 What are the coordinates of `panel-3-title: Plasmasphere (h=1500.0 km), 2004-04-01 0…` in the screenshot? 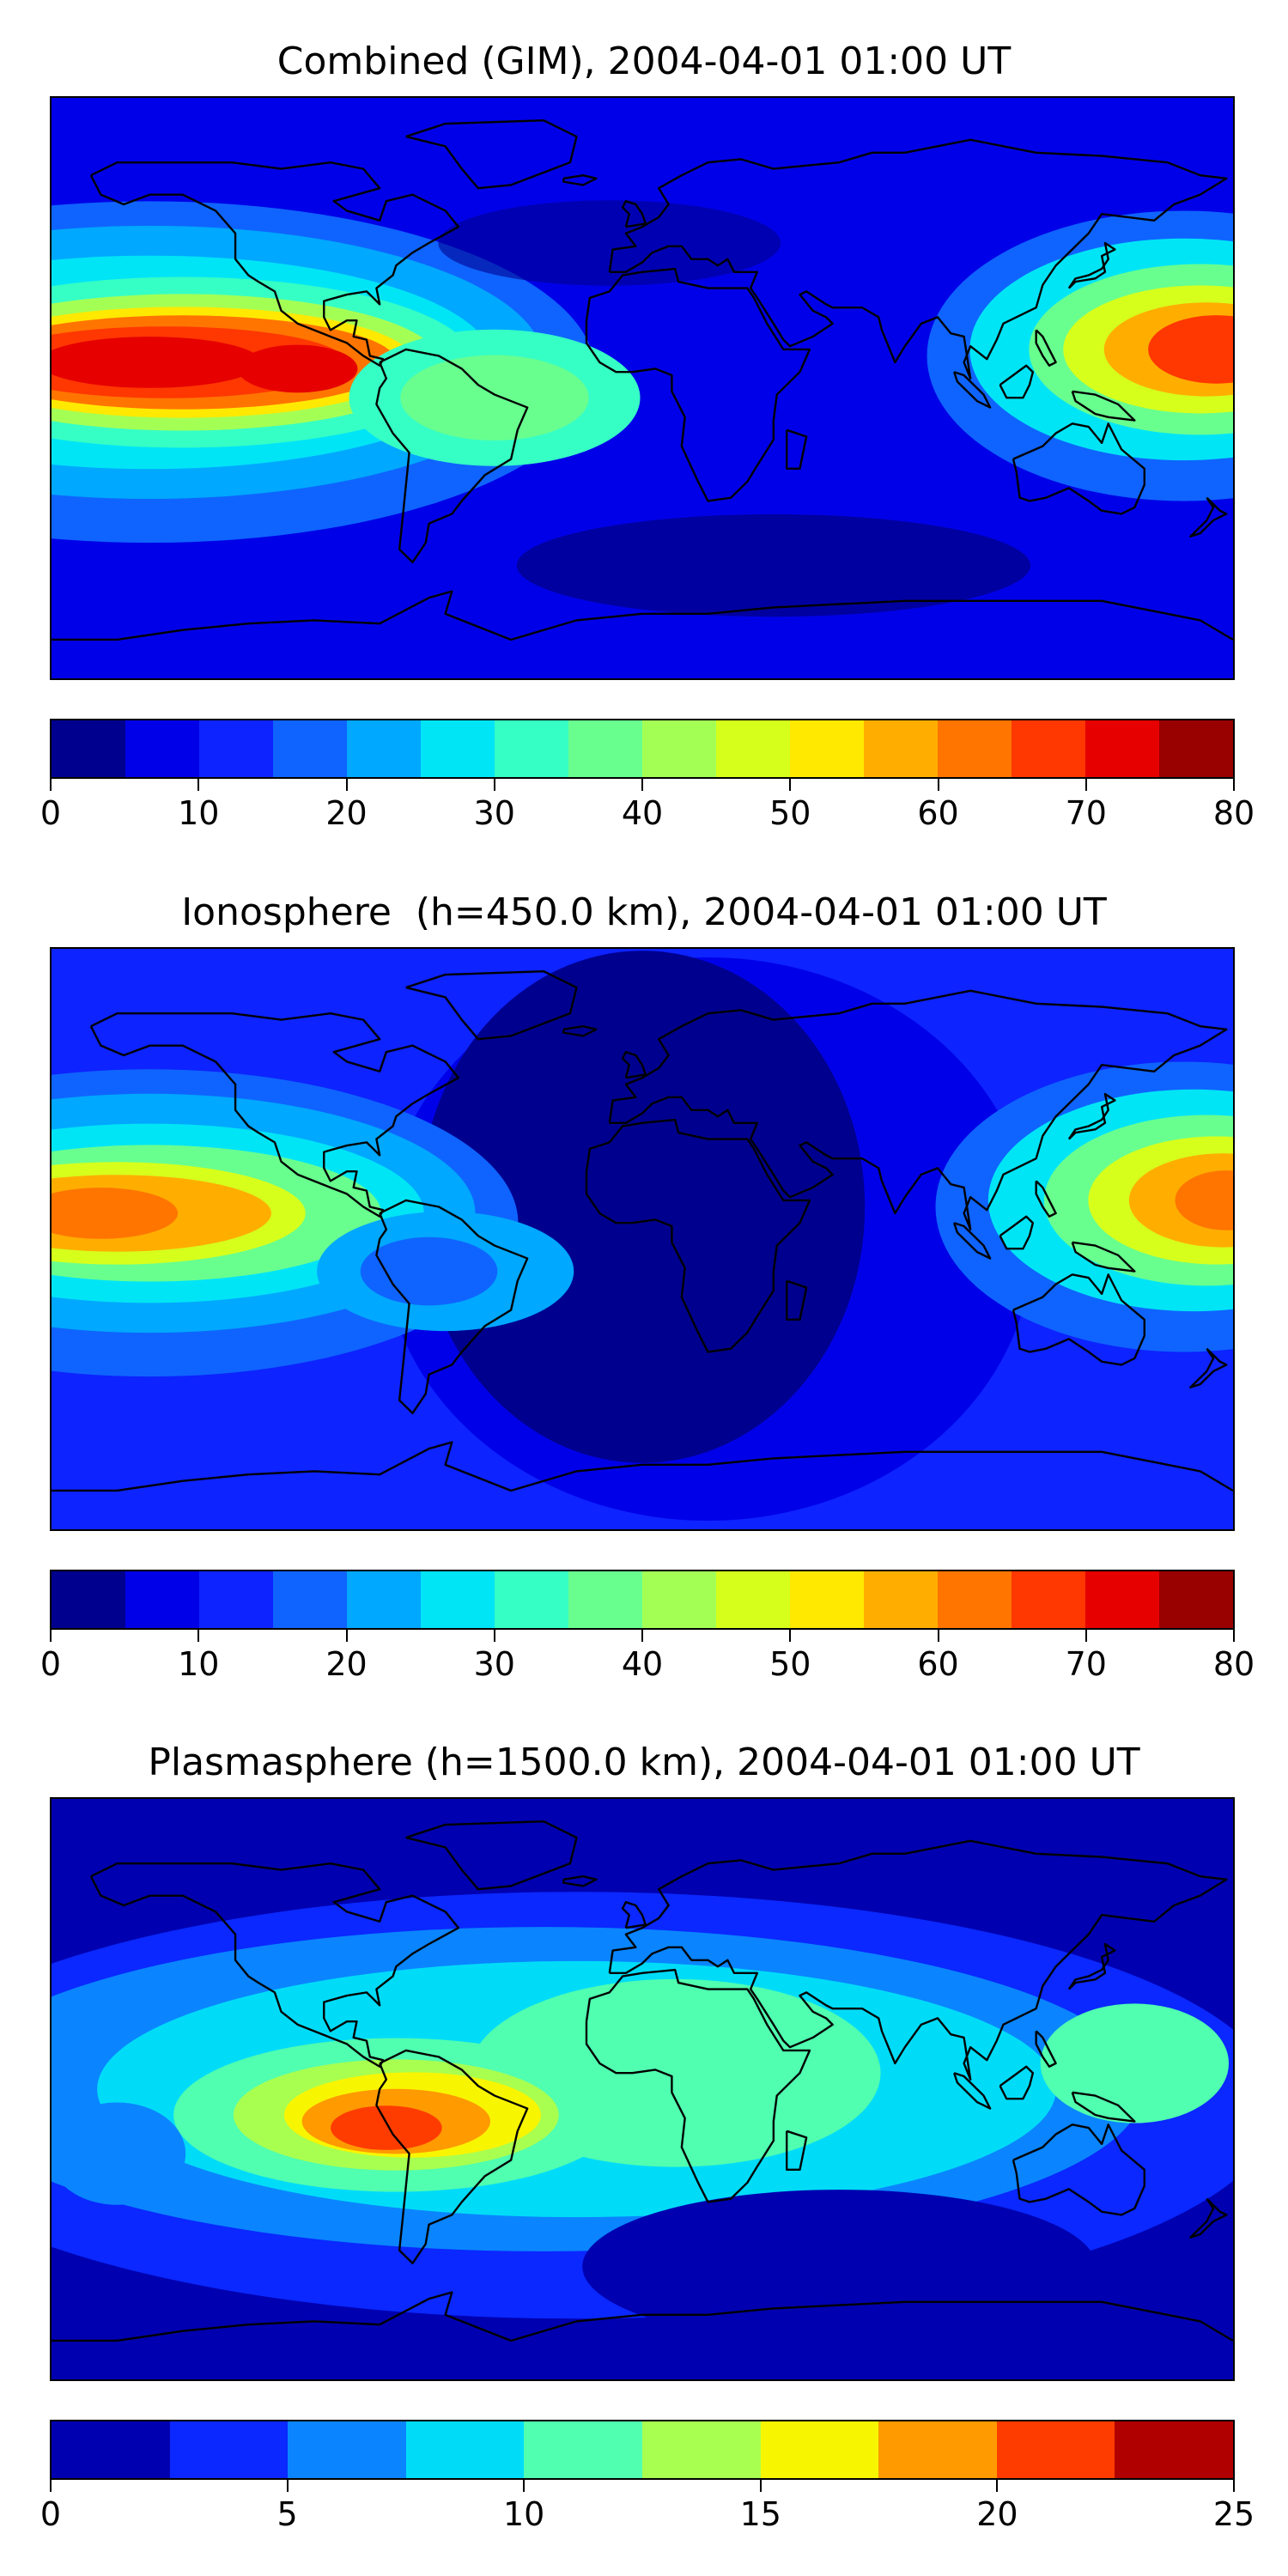 It's located at (644, 1762).